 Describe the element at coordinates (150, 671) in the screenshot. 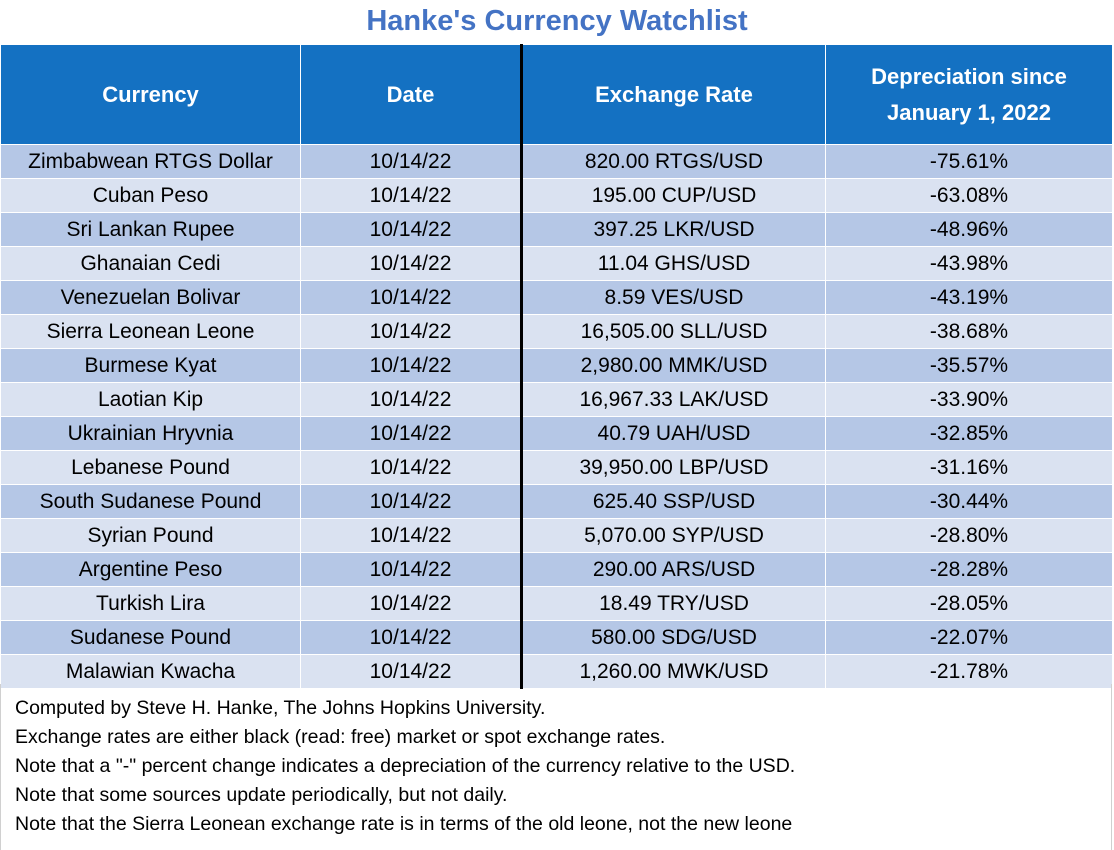

I see `cell-currency: Malawian Kwacha` at that location.